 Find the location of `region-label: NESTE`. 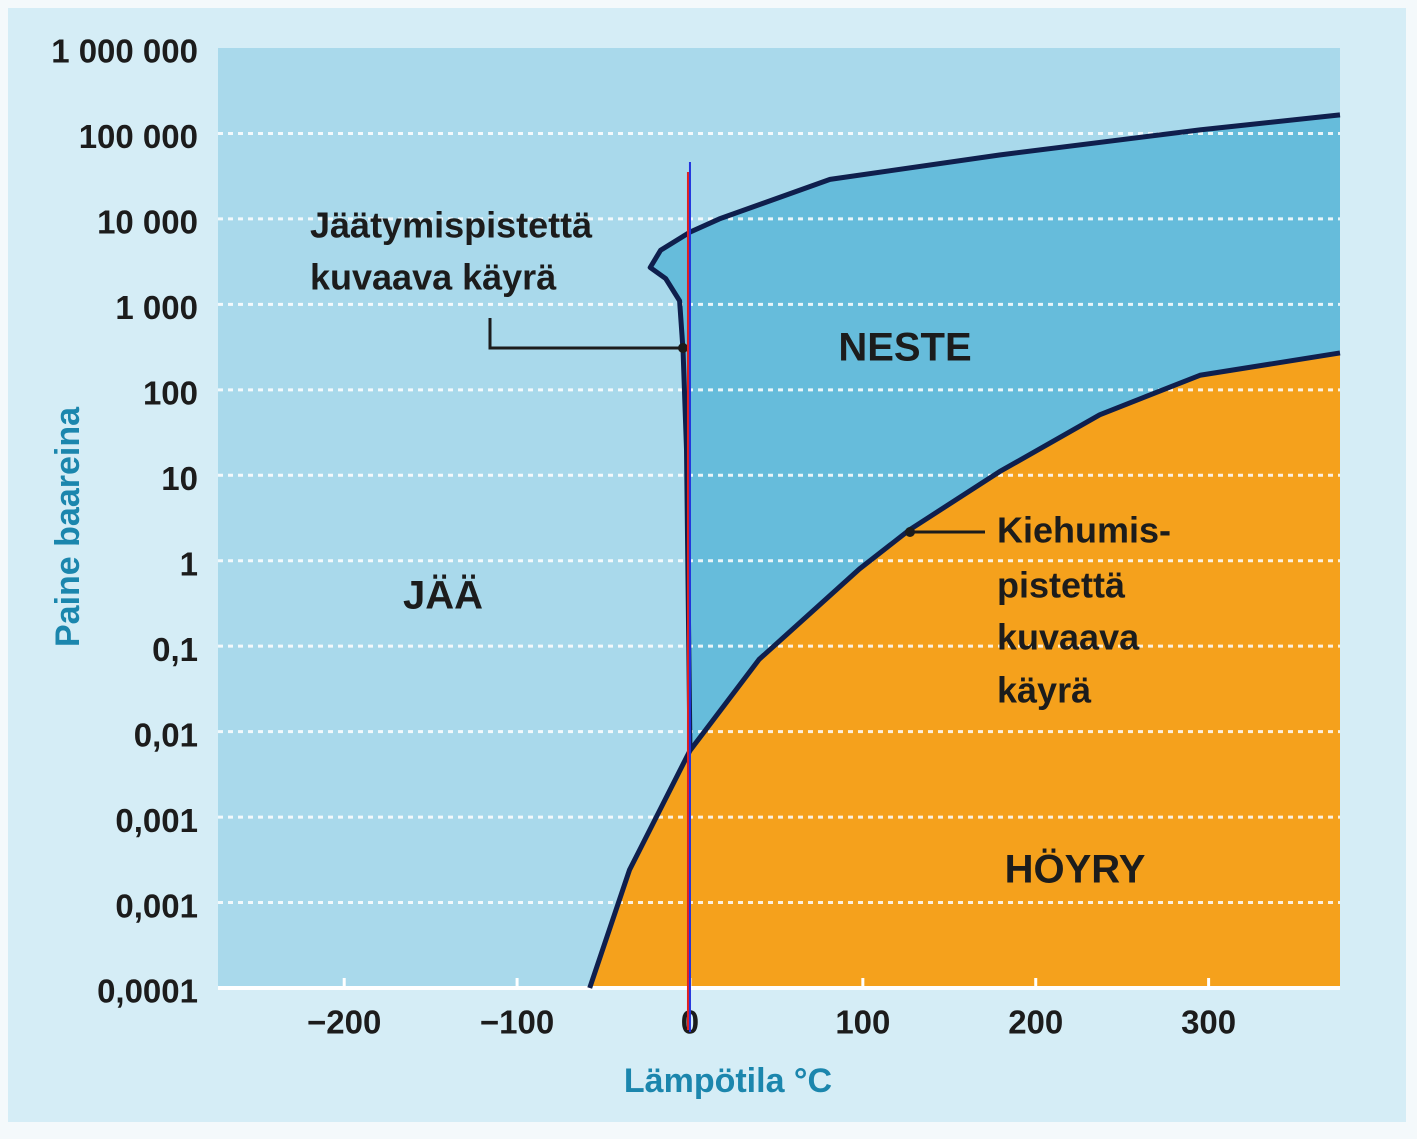

region-label: NESTE is located at coordinates (904, 348).